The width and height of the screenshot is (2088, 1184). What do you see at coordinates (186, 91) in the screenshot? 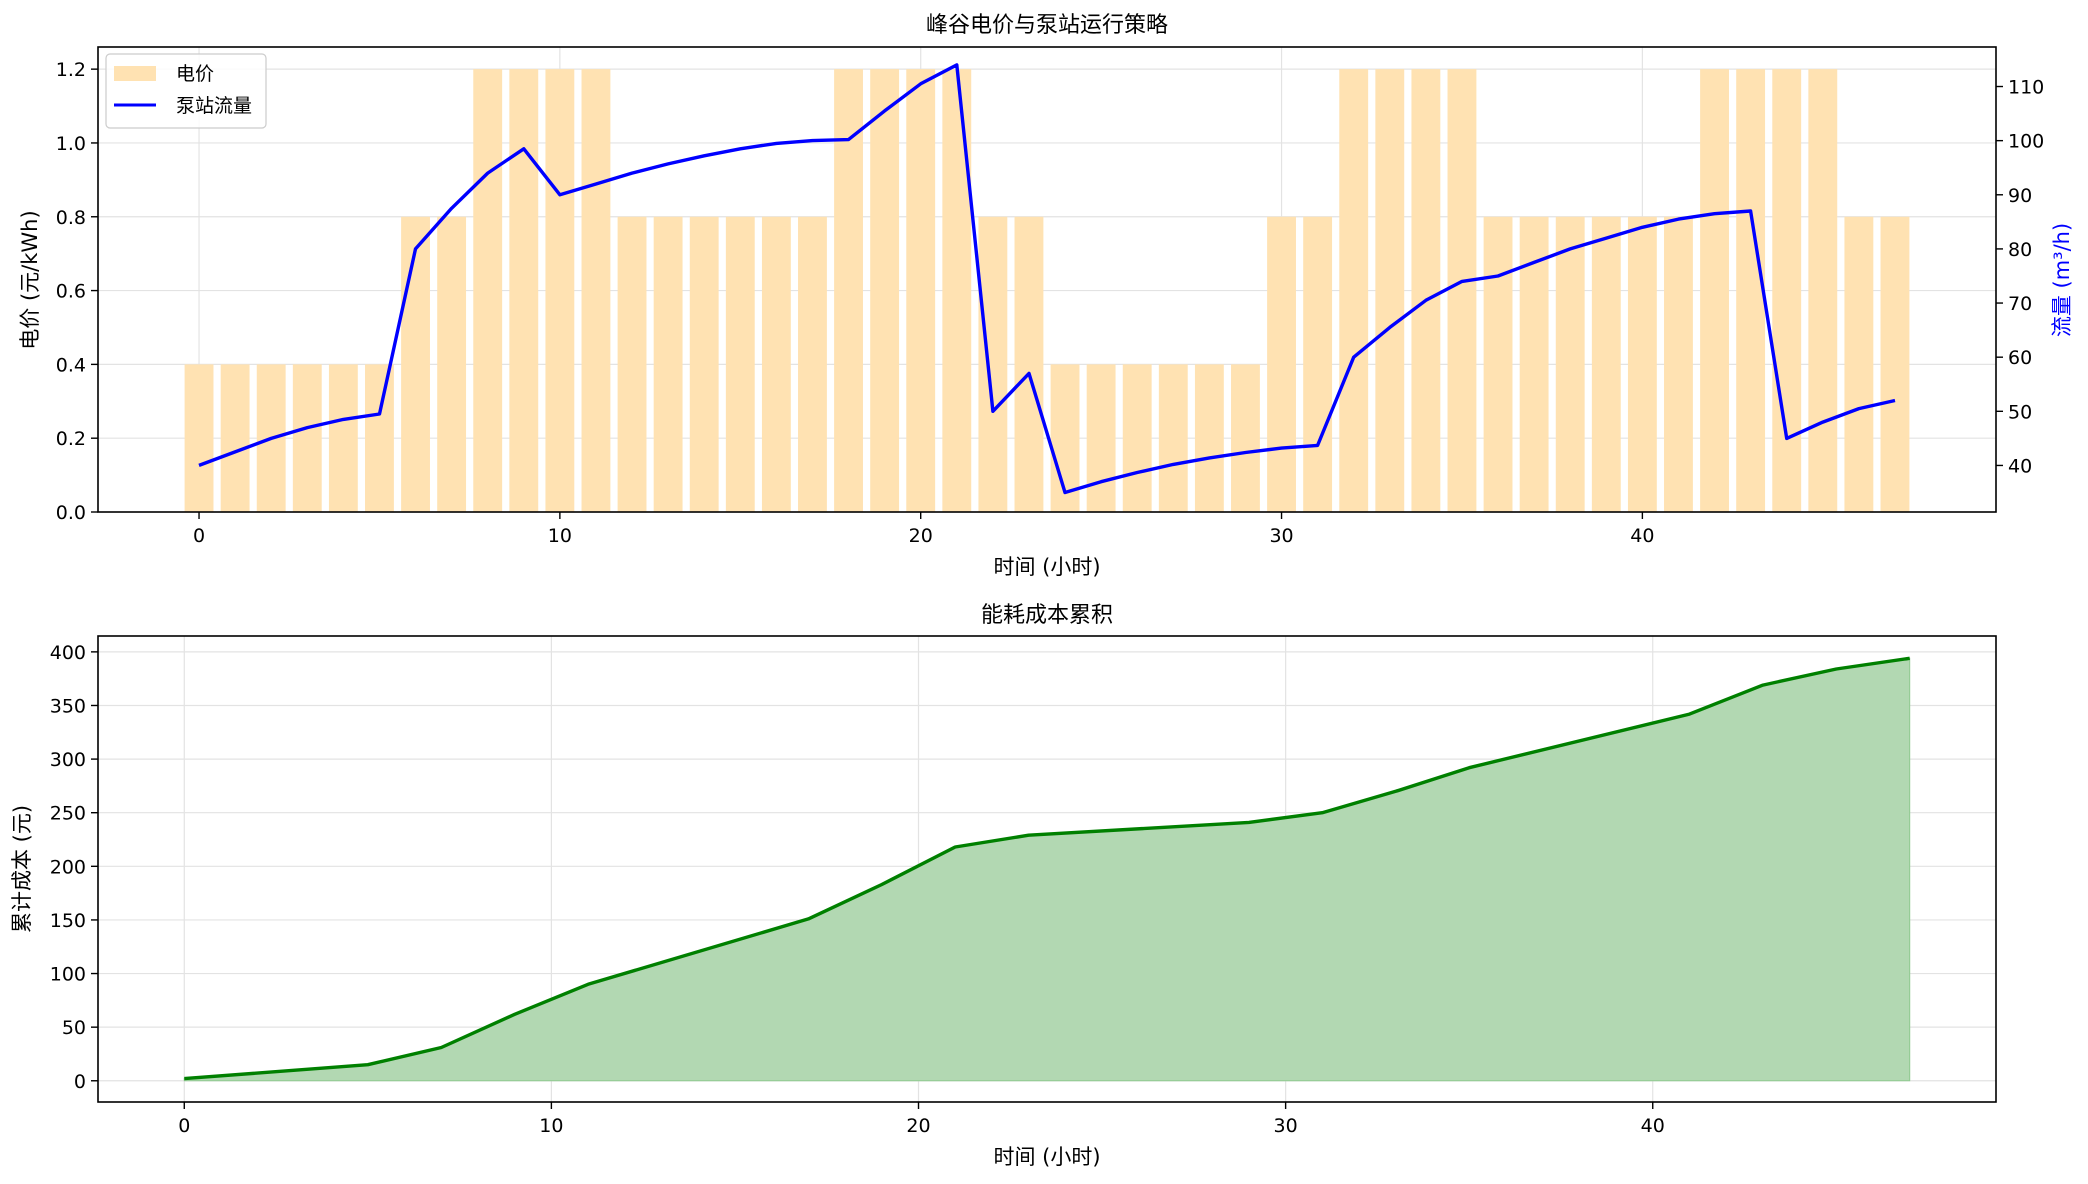
I see `legend: 电价 泵站流量` at bounding box center [186, 91].